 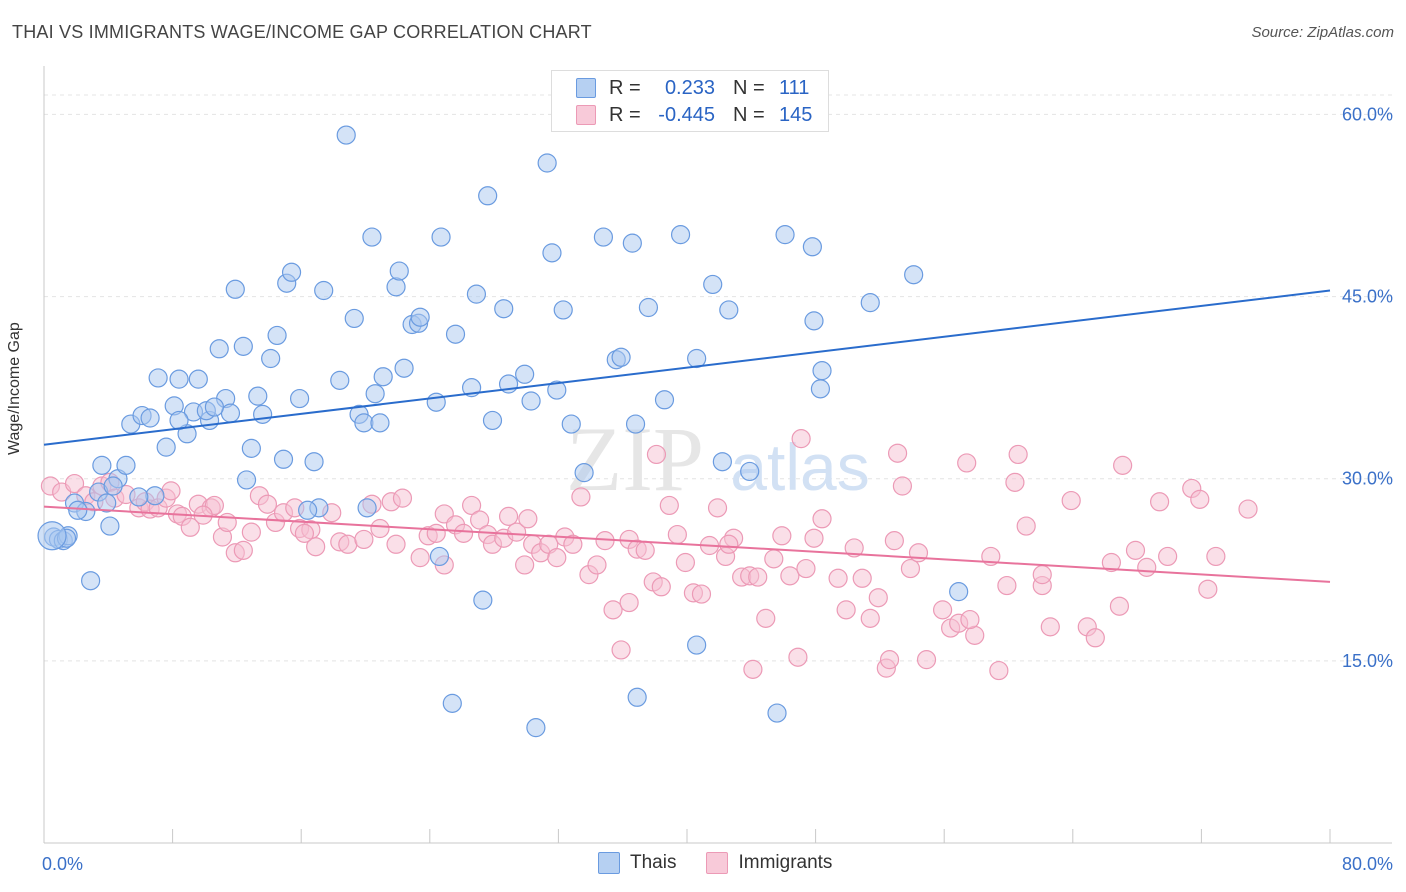 I want to click on legend-row-thais: R = 0.233 N = 111, so click(x=692, y=88).